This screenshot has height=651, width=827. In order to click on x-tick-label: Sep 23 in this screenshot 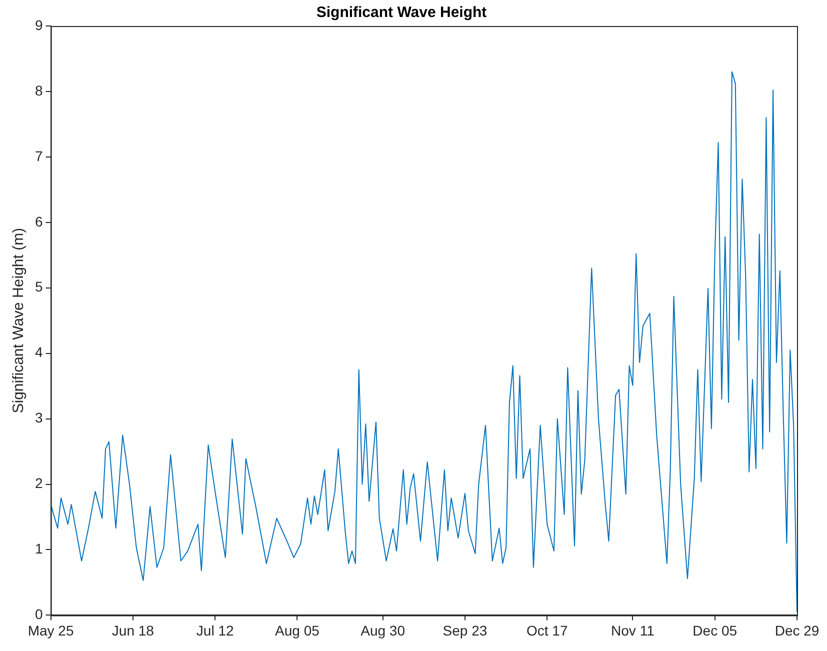, I will do `click(465, 630)`.